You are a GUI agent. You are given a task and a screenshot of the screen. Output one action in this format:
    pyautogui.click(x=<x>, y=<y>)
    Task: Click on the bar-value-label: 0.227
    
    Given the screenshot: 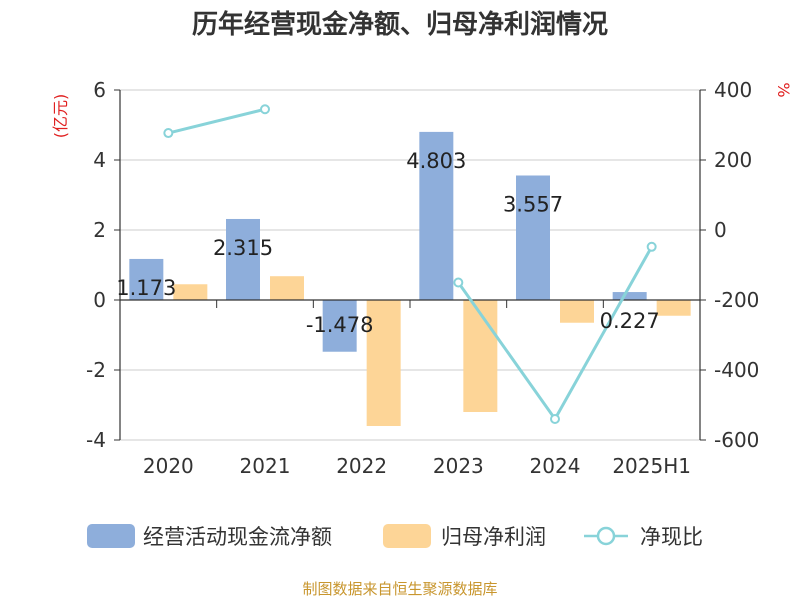 What is the action you would take?
    pyautogui.click(x=630, y=321)
    